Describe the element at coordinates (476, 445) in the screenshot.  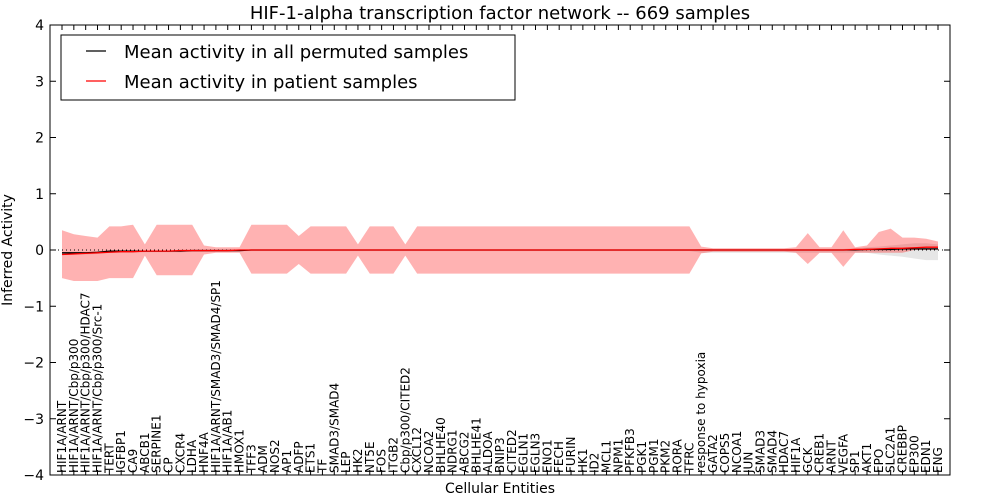
I see `x-category-label: BHLHE41` at that location.